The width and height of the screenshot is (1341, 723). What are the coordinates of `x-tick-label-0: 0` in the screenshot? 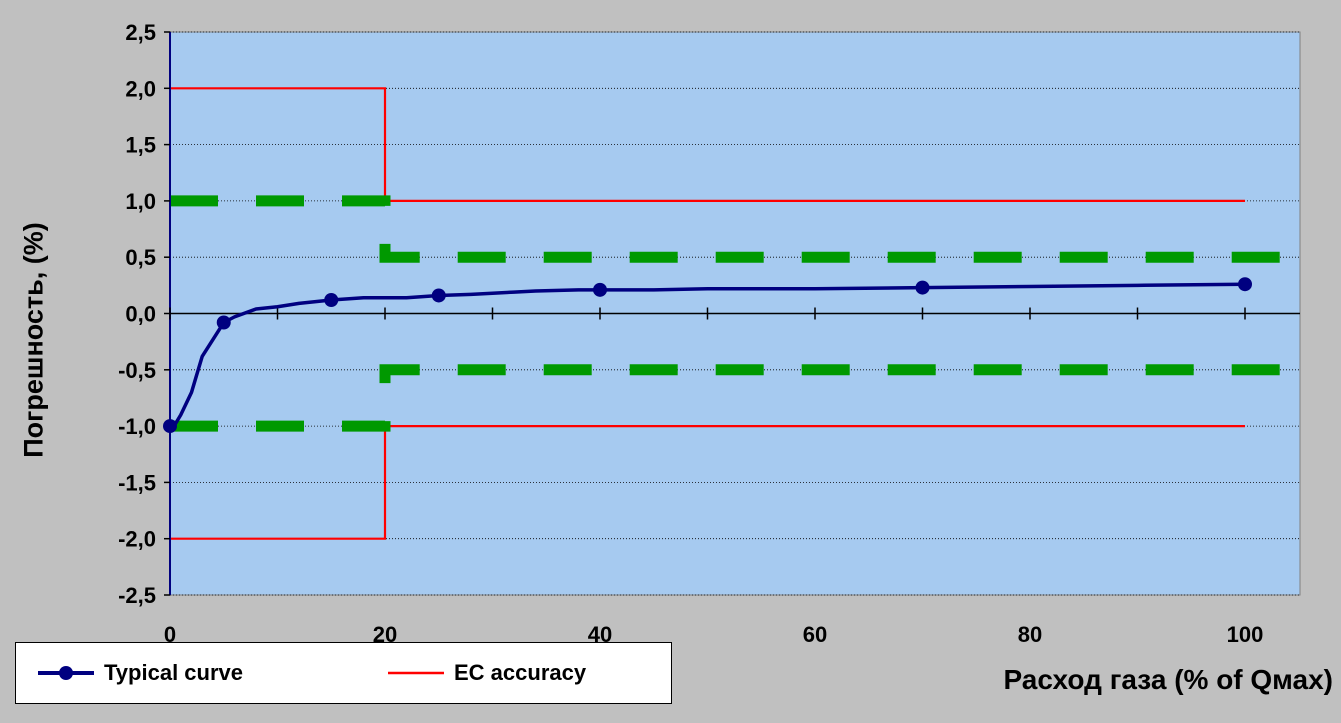 It's located at (170, 634).